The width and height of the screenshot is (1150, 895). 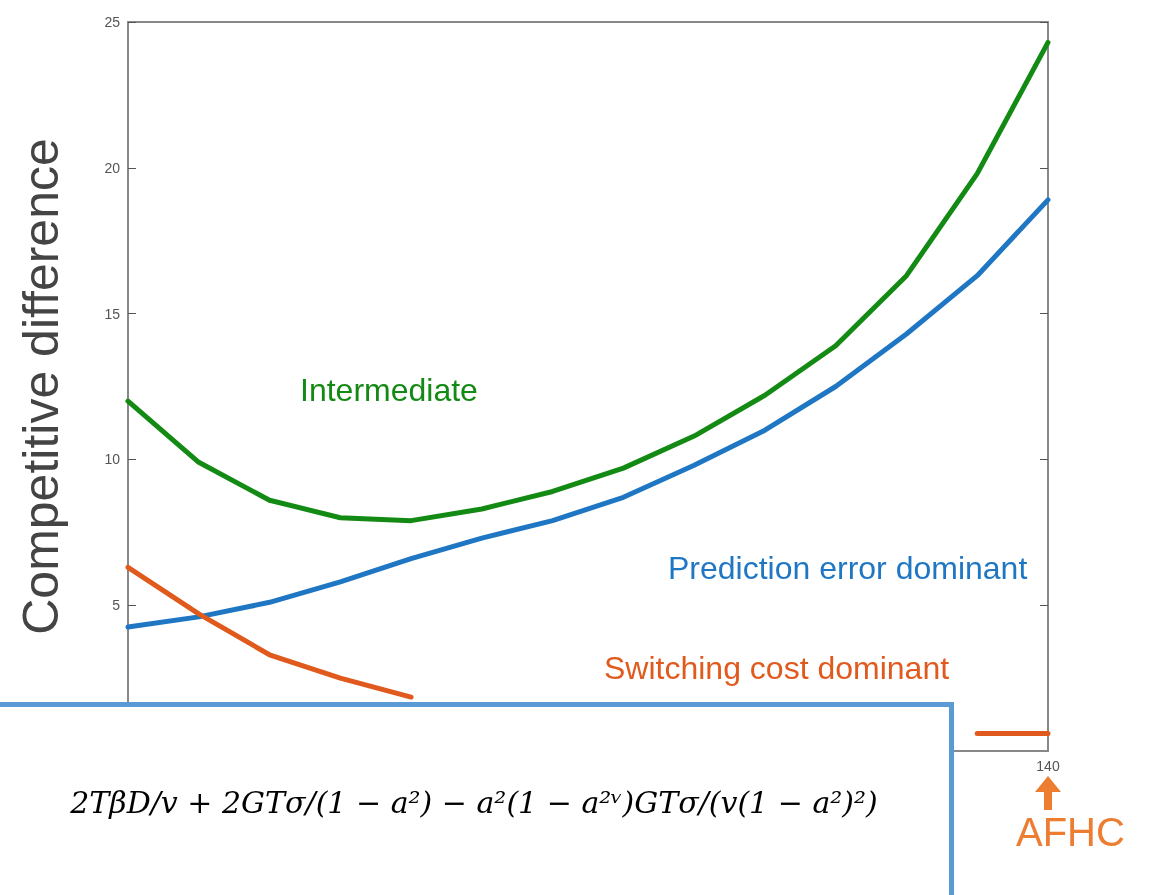 I want to click on y-tick-label: 15, so click(x=112, y=313).